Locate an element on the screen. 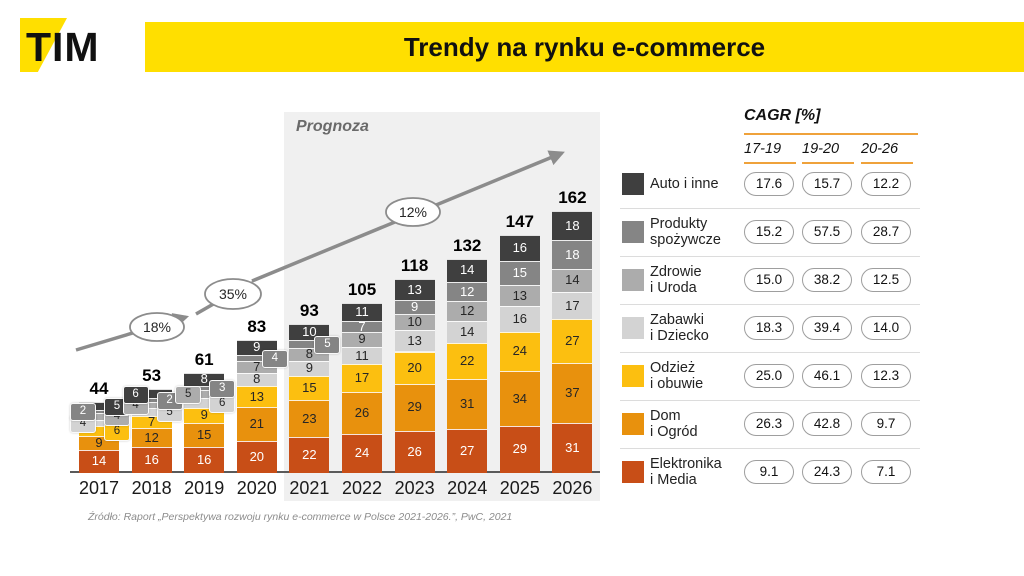 The width and height of the screenshot is (1024, 576). cagr-value-zabawki-i-dziecko-17-19: 18.3 is located at coordinates (769, 328).